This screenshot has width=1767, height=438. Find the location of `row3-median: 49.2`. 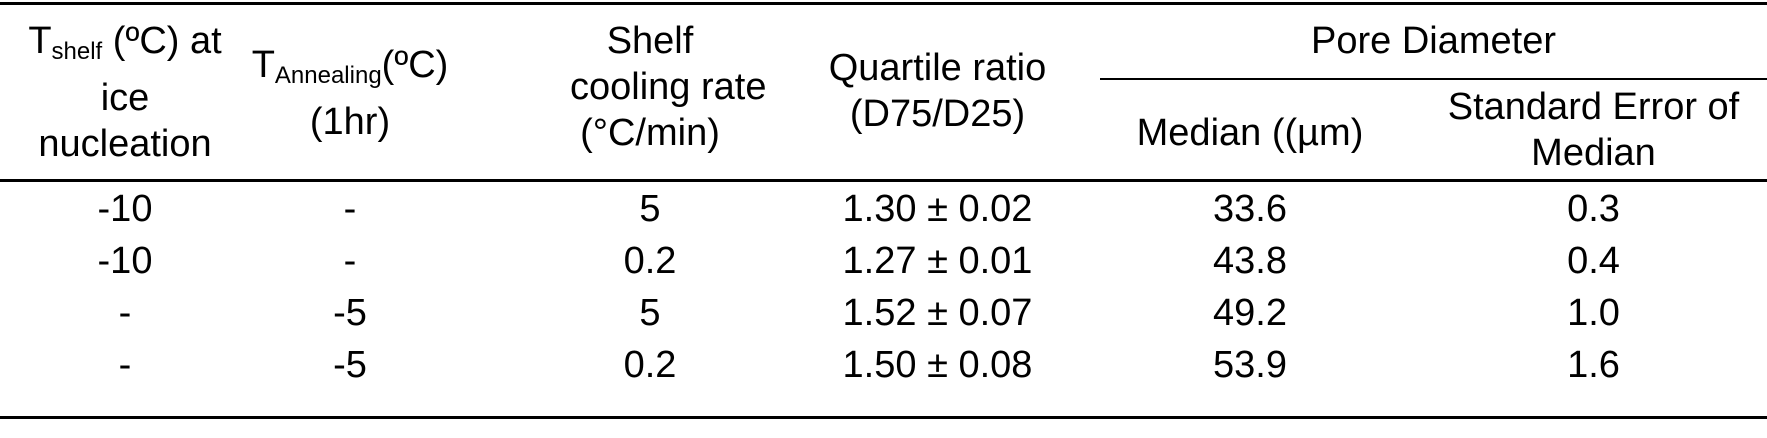

row3-median: 49.2 is located at coordinates (1250, 313).